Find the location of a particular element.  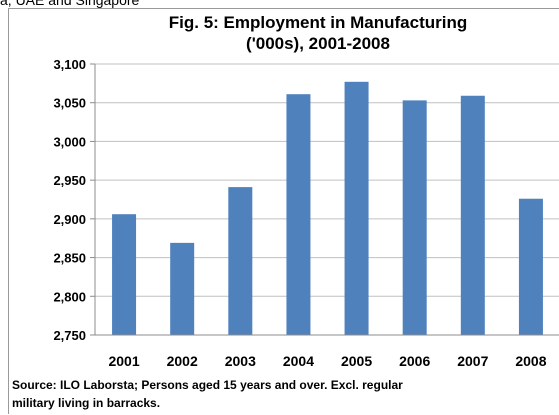

x-tick-label: 2006 is located at coordinates (414, 361).